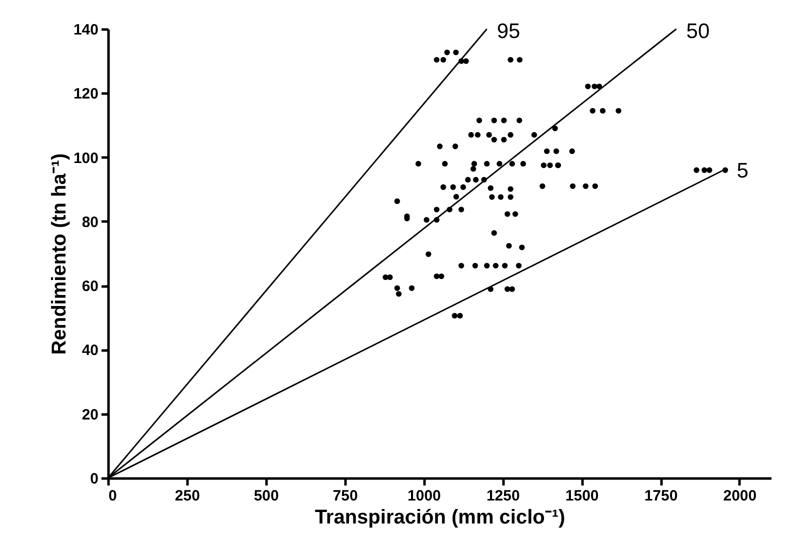 Image resolution: width=793 pixels, height=558 pixels. Describe the element at coordinates (503, 496) in the screenshot. I see `x-tick-label: 1250` at that location.